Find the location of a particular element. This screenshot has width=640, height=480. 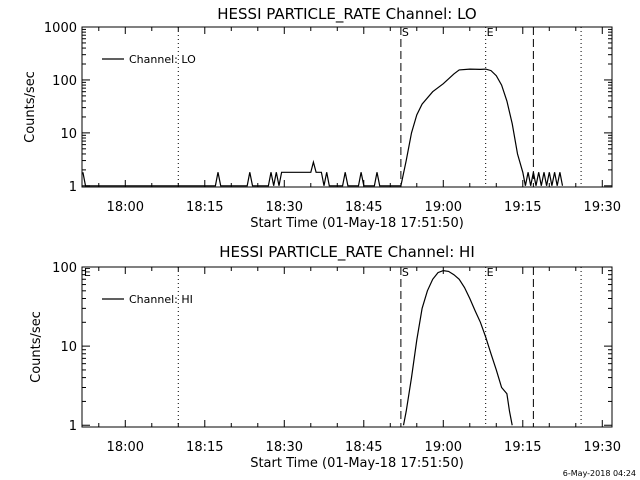

chart-title: HESSI PARTICLE_RATE Channel: HI is located at coordinates (347, 252).